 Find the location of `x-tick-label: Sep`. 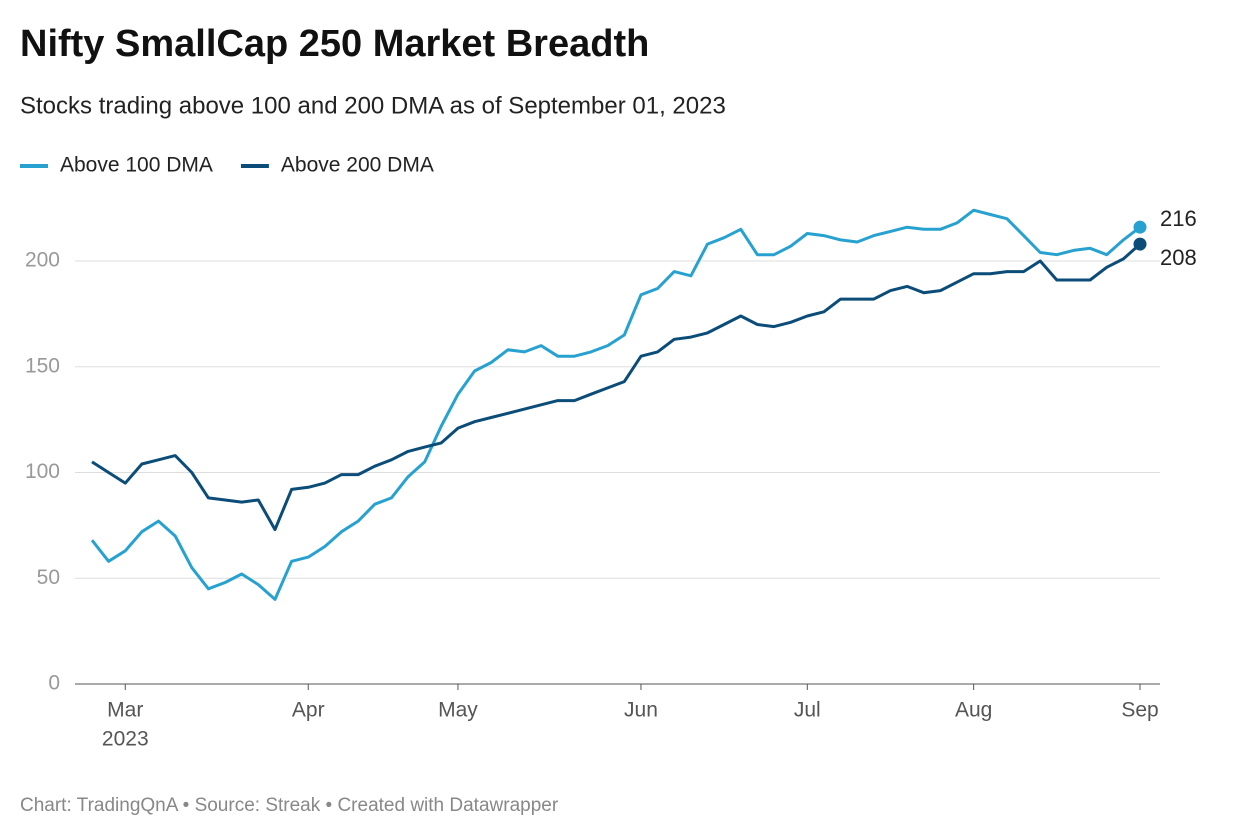

x-tick-label: Sep is located at coordinates (1139, 710).